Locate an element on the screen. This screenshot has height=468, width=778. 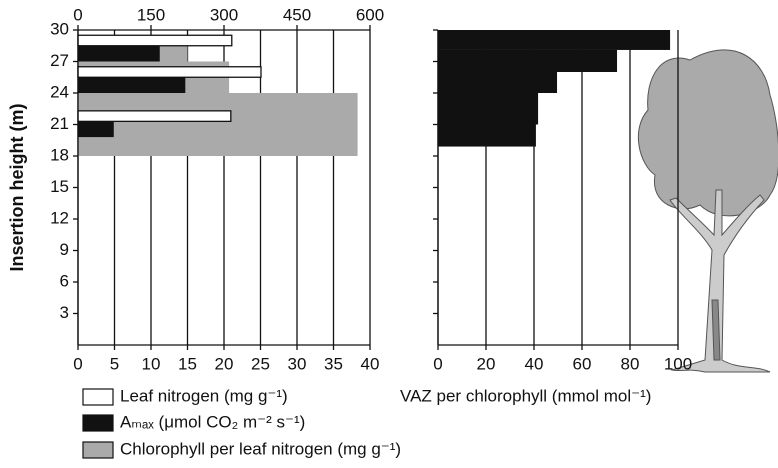
x2-tick-label: 300 is located at coordinates (224, 14).